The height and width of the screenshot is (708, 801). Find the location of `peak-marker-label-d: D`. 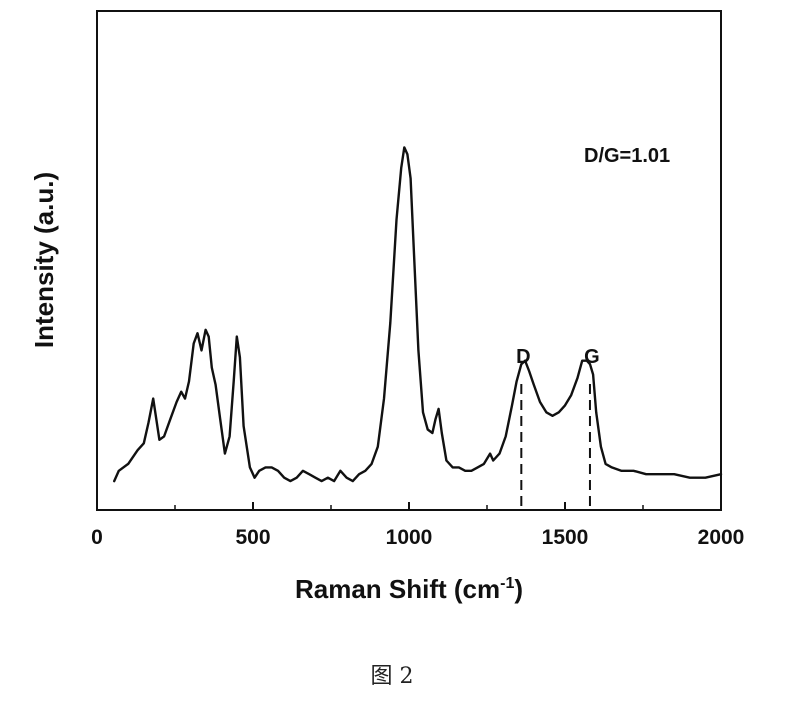

peak-marker-label-d: D is located at coordinates (523, 357).